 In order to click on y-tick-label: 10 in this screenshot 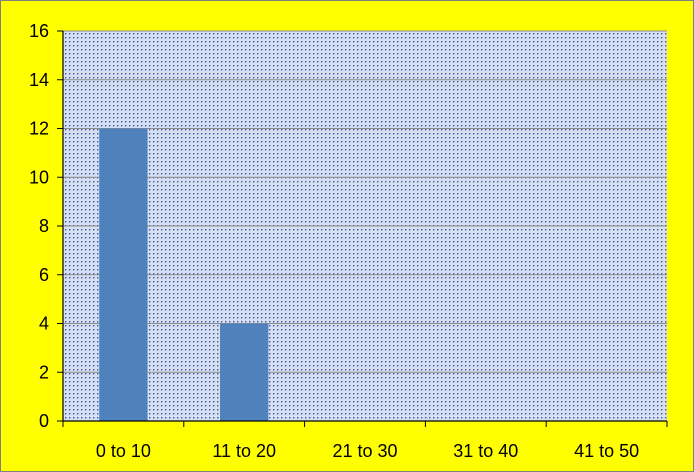, I will do `click(39, 177)`.